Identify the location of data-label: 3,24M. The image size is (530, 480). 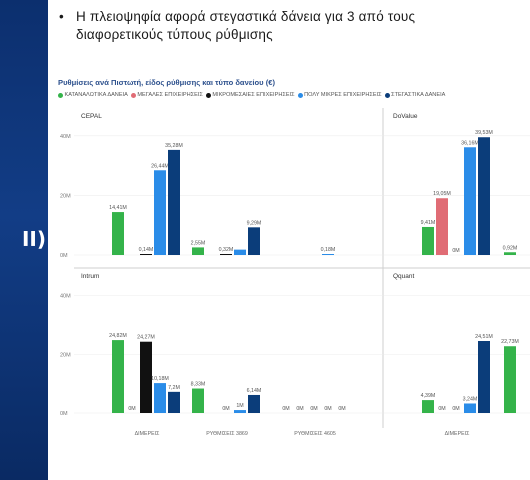
(470, 399).